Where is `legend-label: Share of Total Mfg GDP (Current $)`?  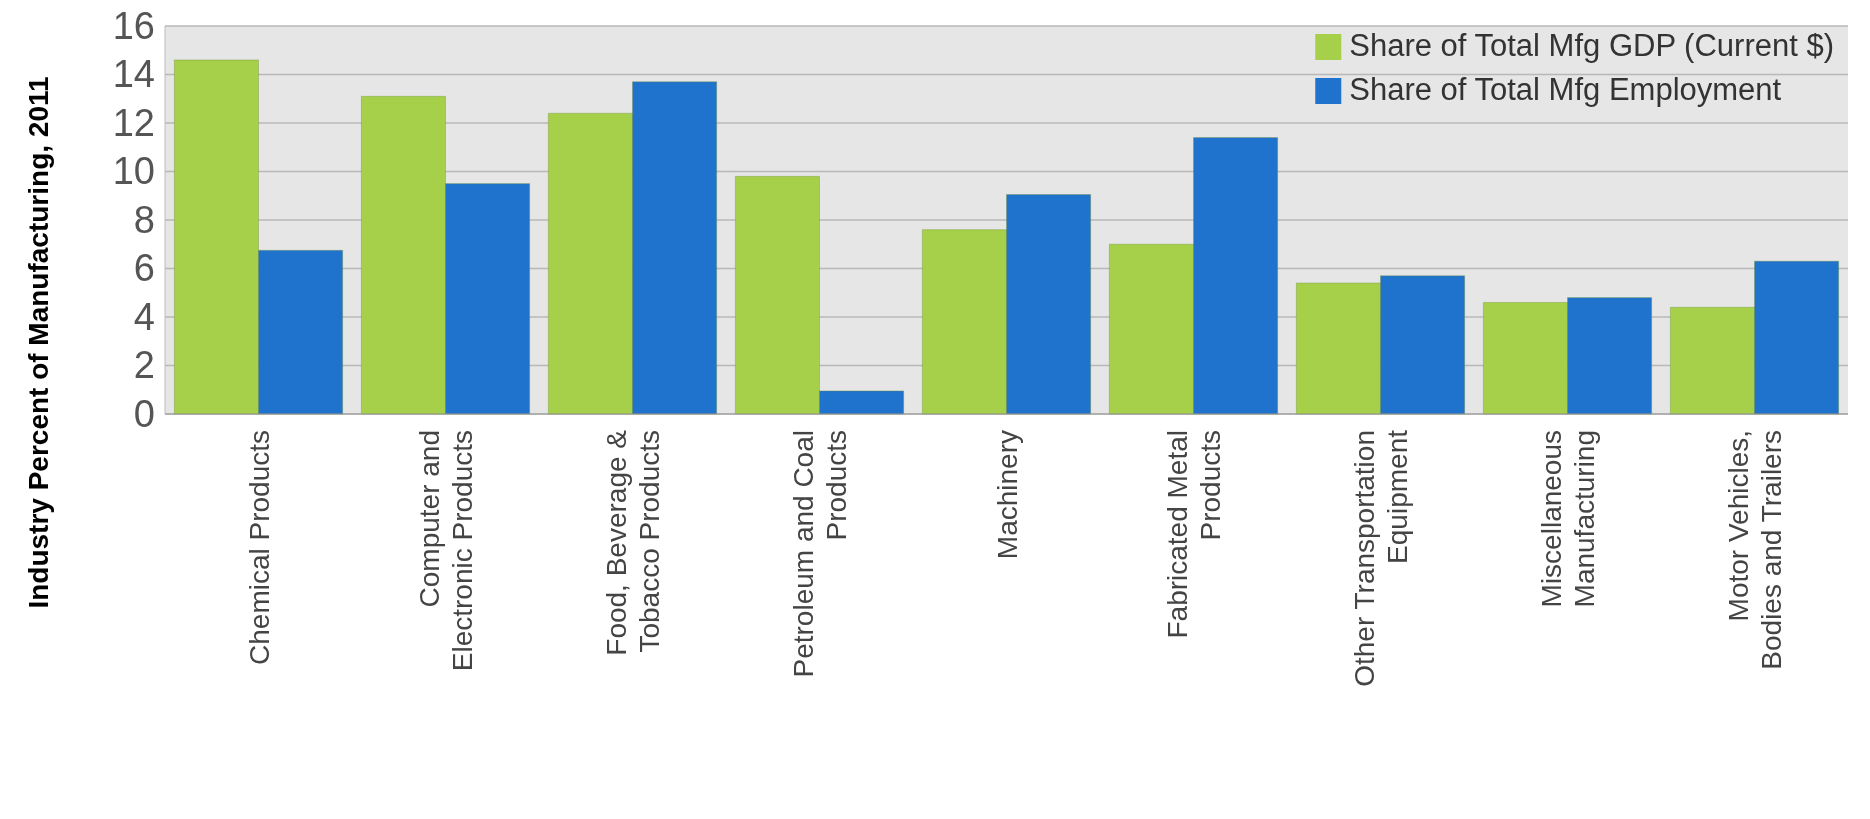
legend-label: Share of Total Mfg GDP (Current $) is located at coordinates (1591, 45).